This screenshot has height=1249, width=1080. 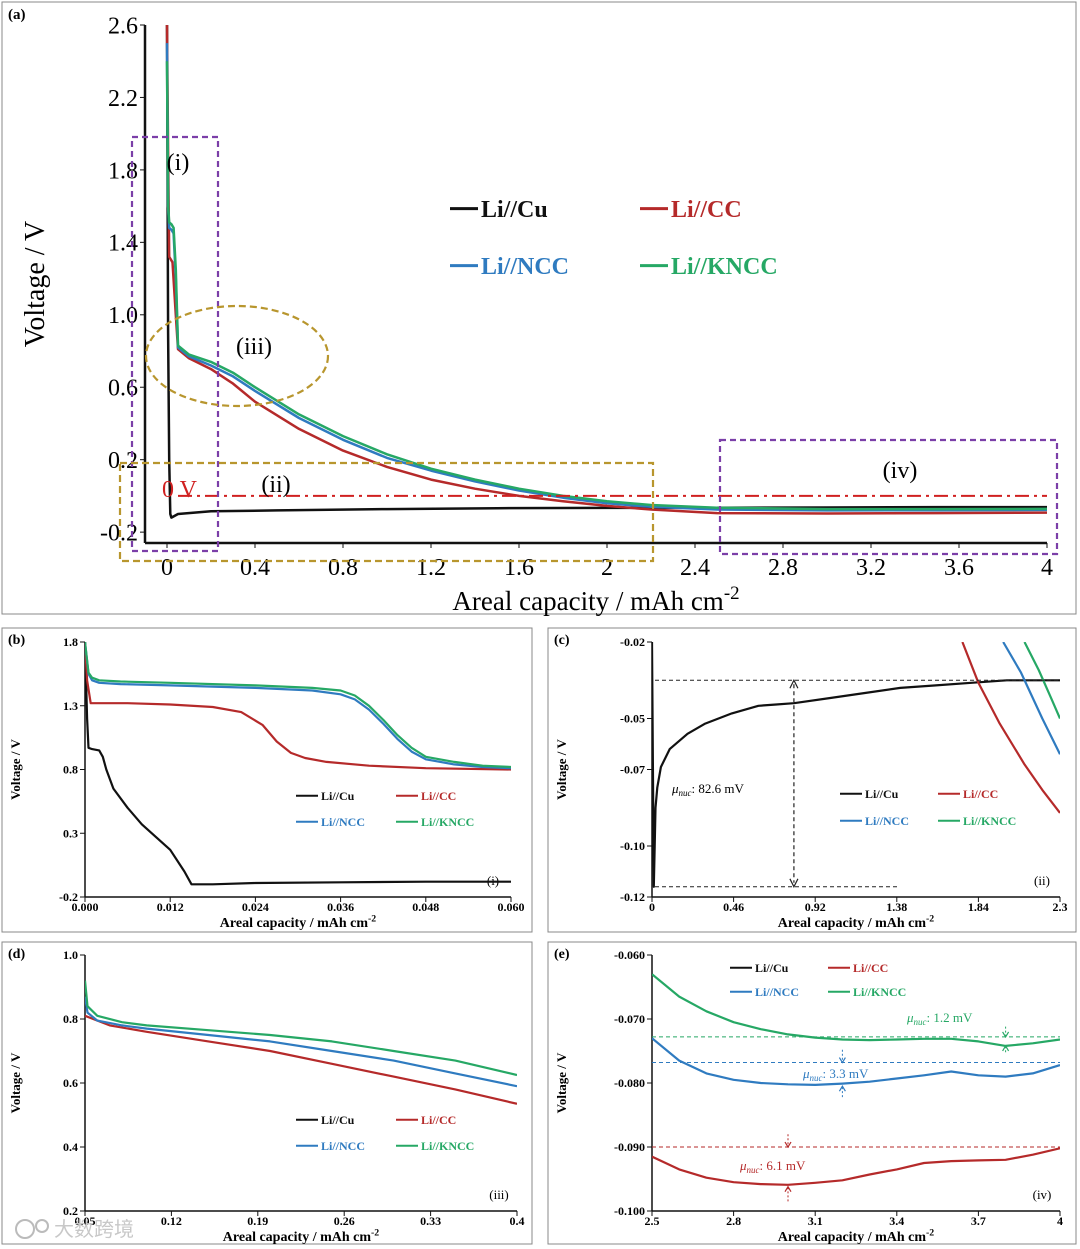 I want to click on y-tick-label: 1.4, so click(x=123, y=244).